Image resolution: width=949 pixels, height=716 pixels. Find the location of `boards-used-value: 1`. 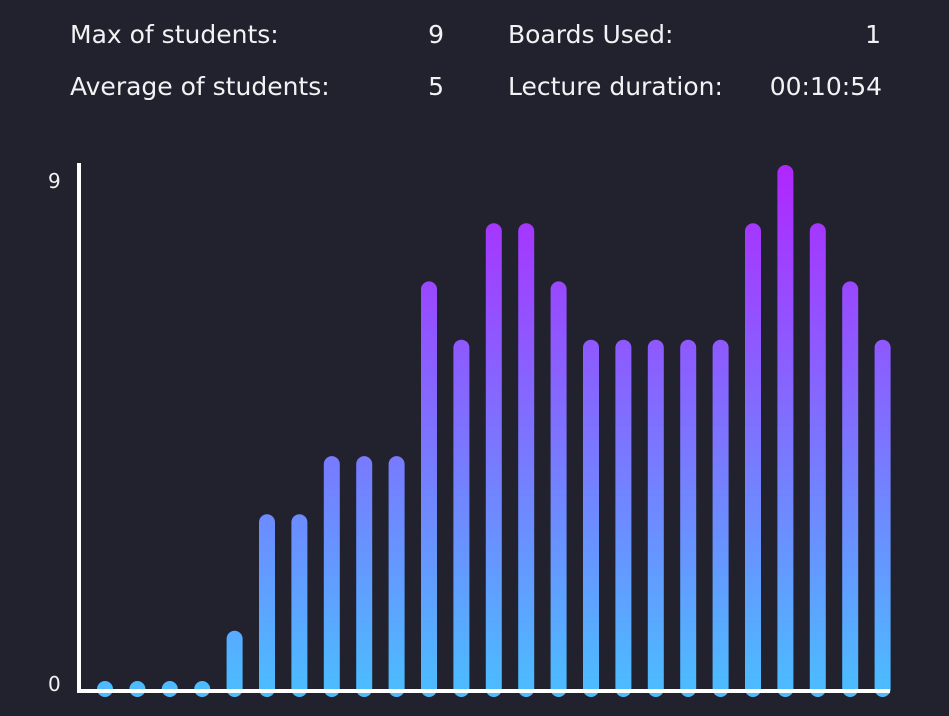

boards-used-value: 1 is located at coordinates (873, 34).